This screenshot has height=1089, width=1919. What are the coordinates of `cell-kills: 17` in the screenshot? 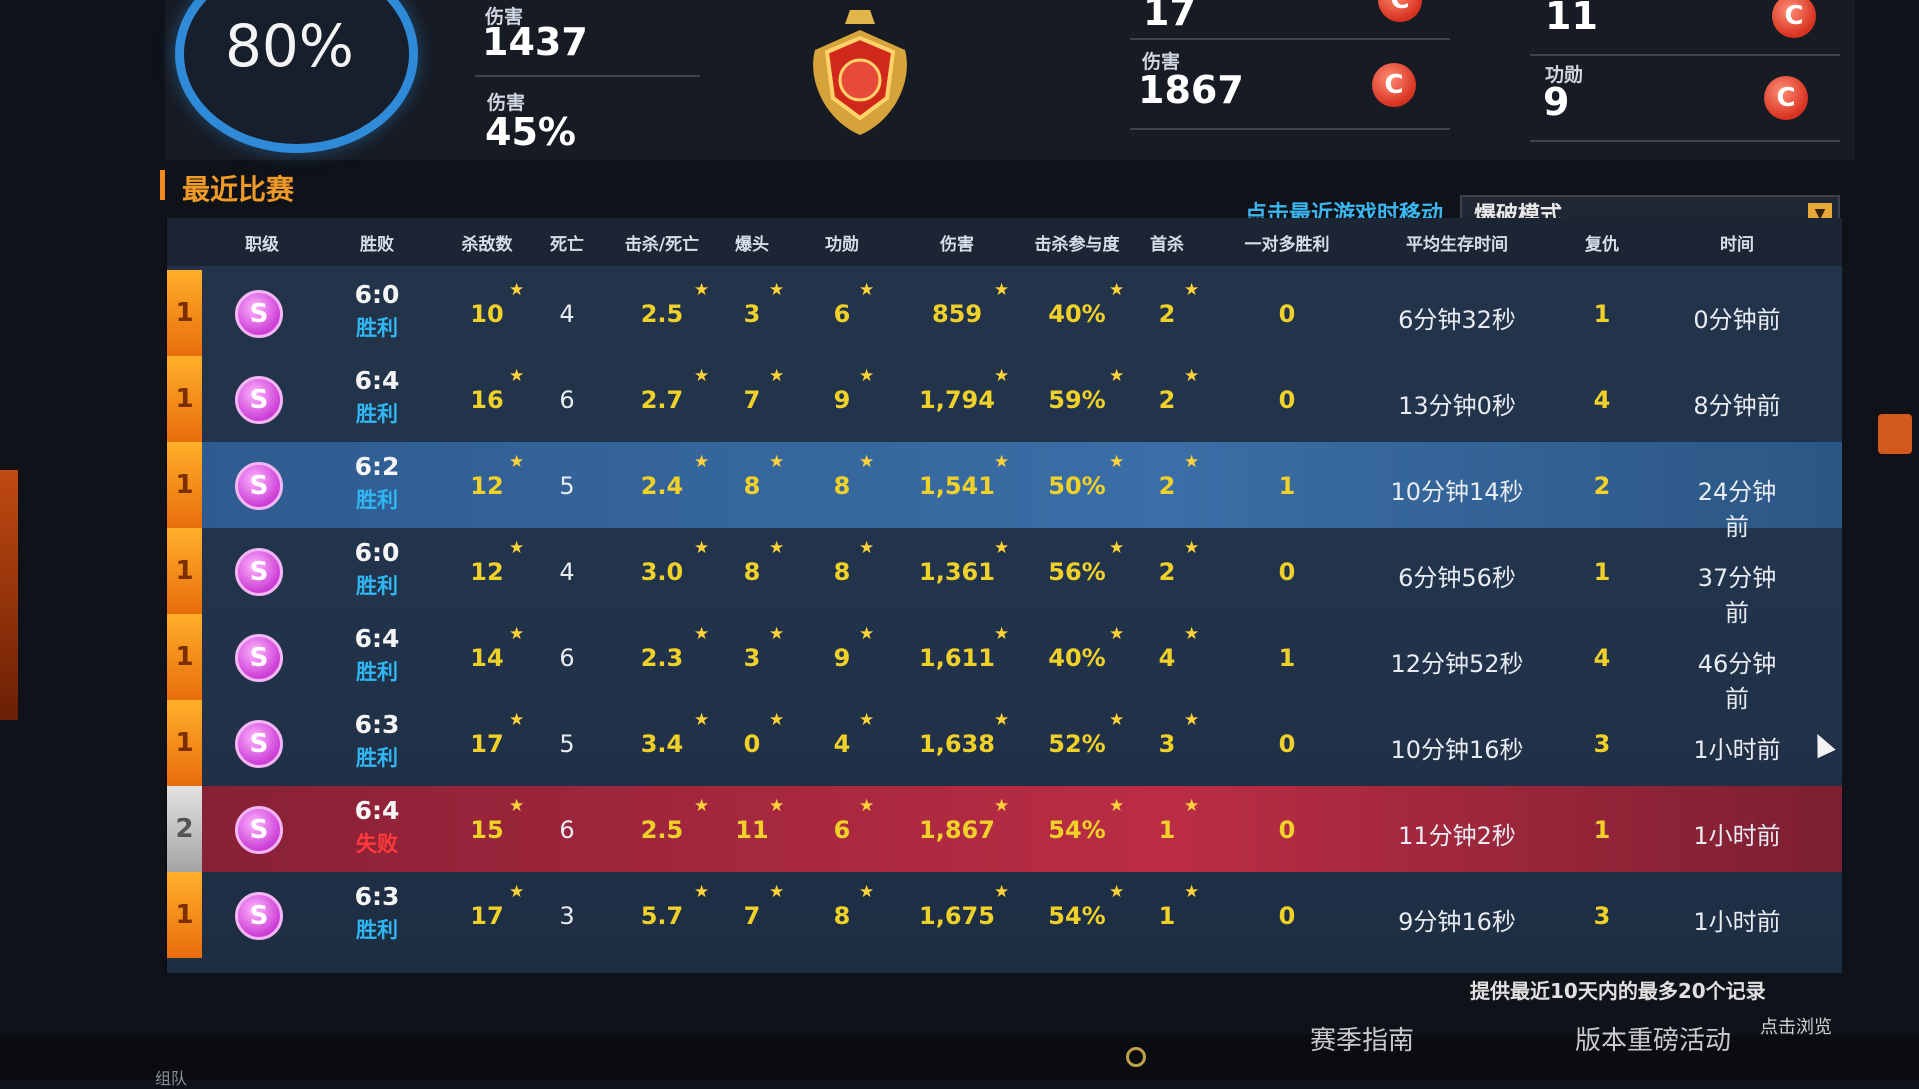 It's located at (487, 744).